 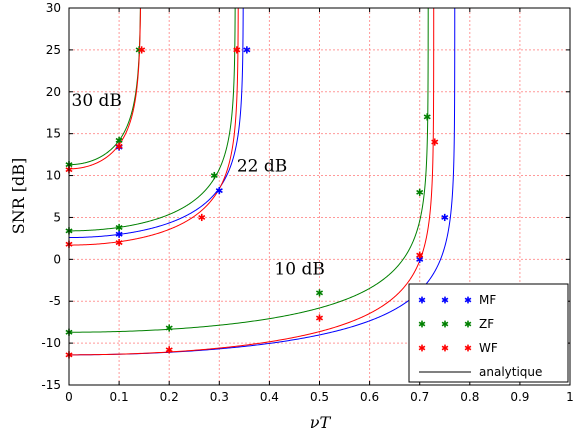 What do you see at coordinates (419, 397) in the screenshot?
I see `x-tick-label: 0.7` at bounding box center [419, 397].